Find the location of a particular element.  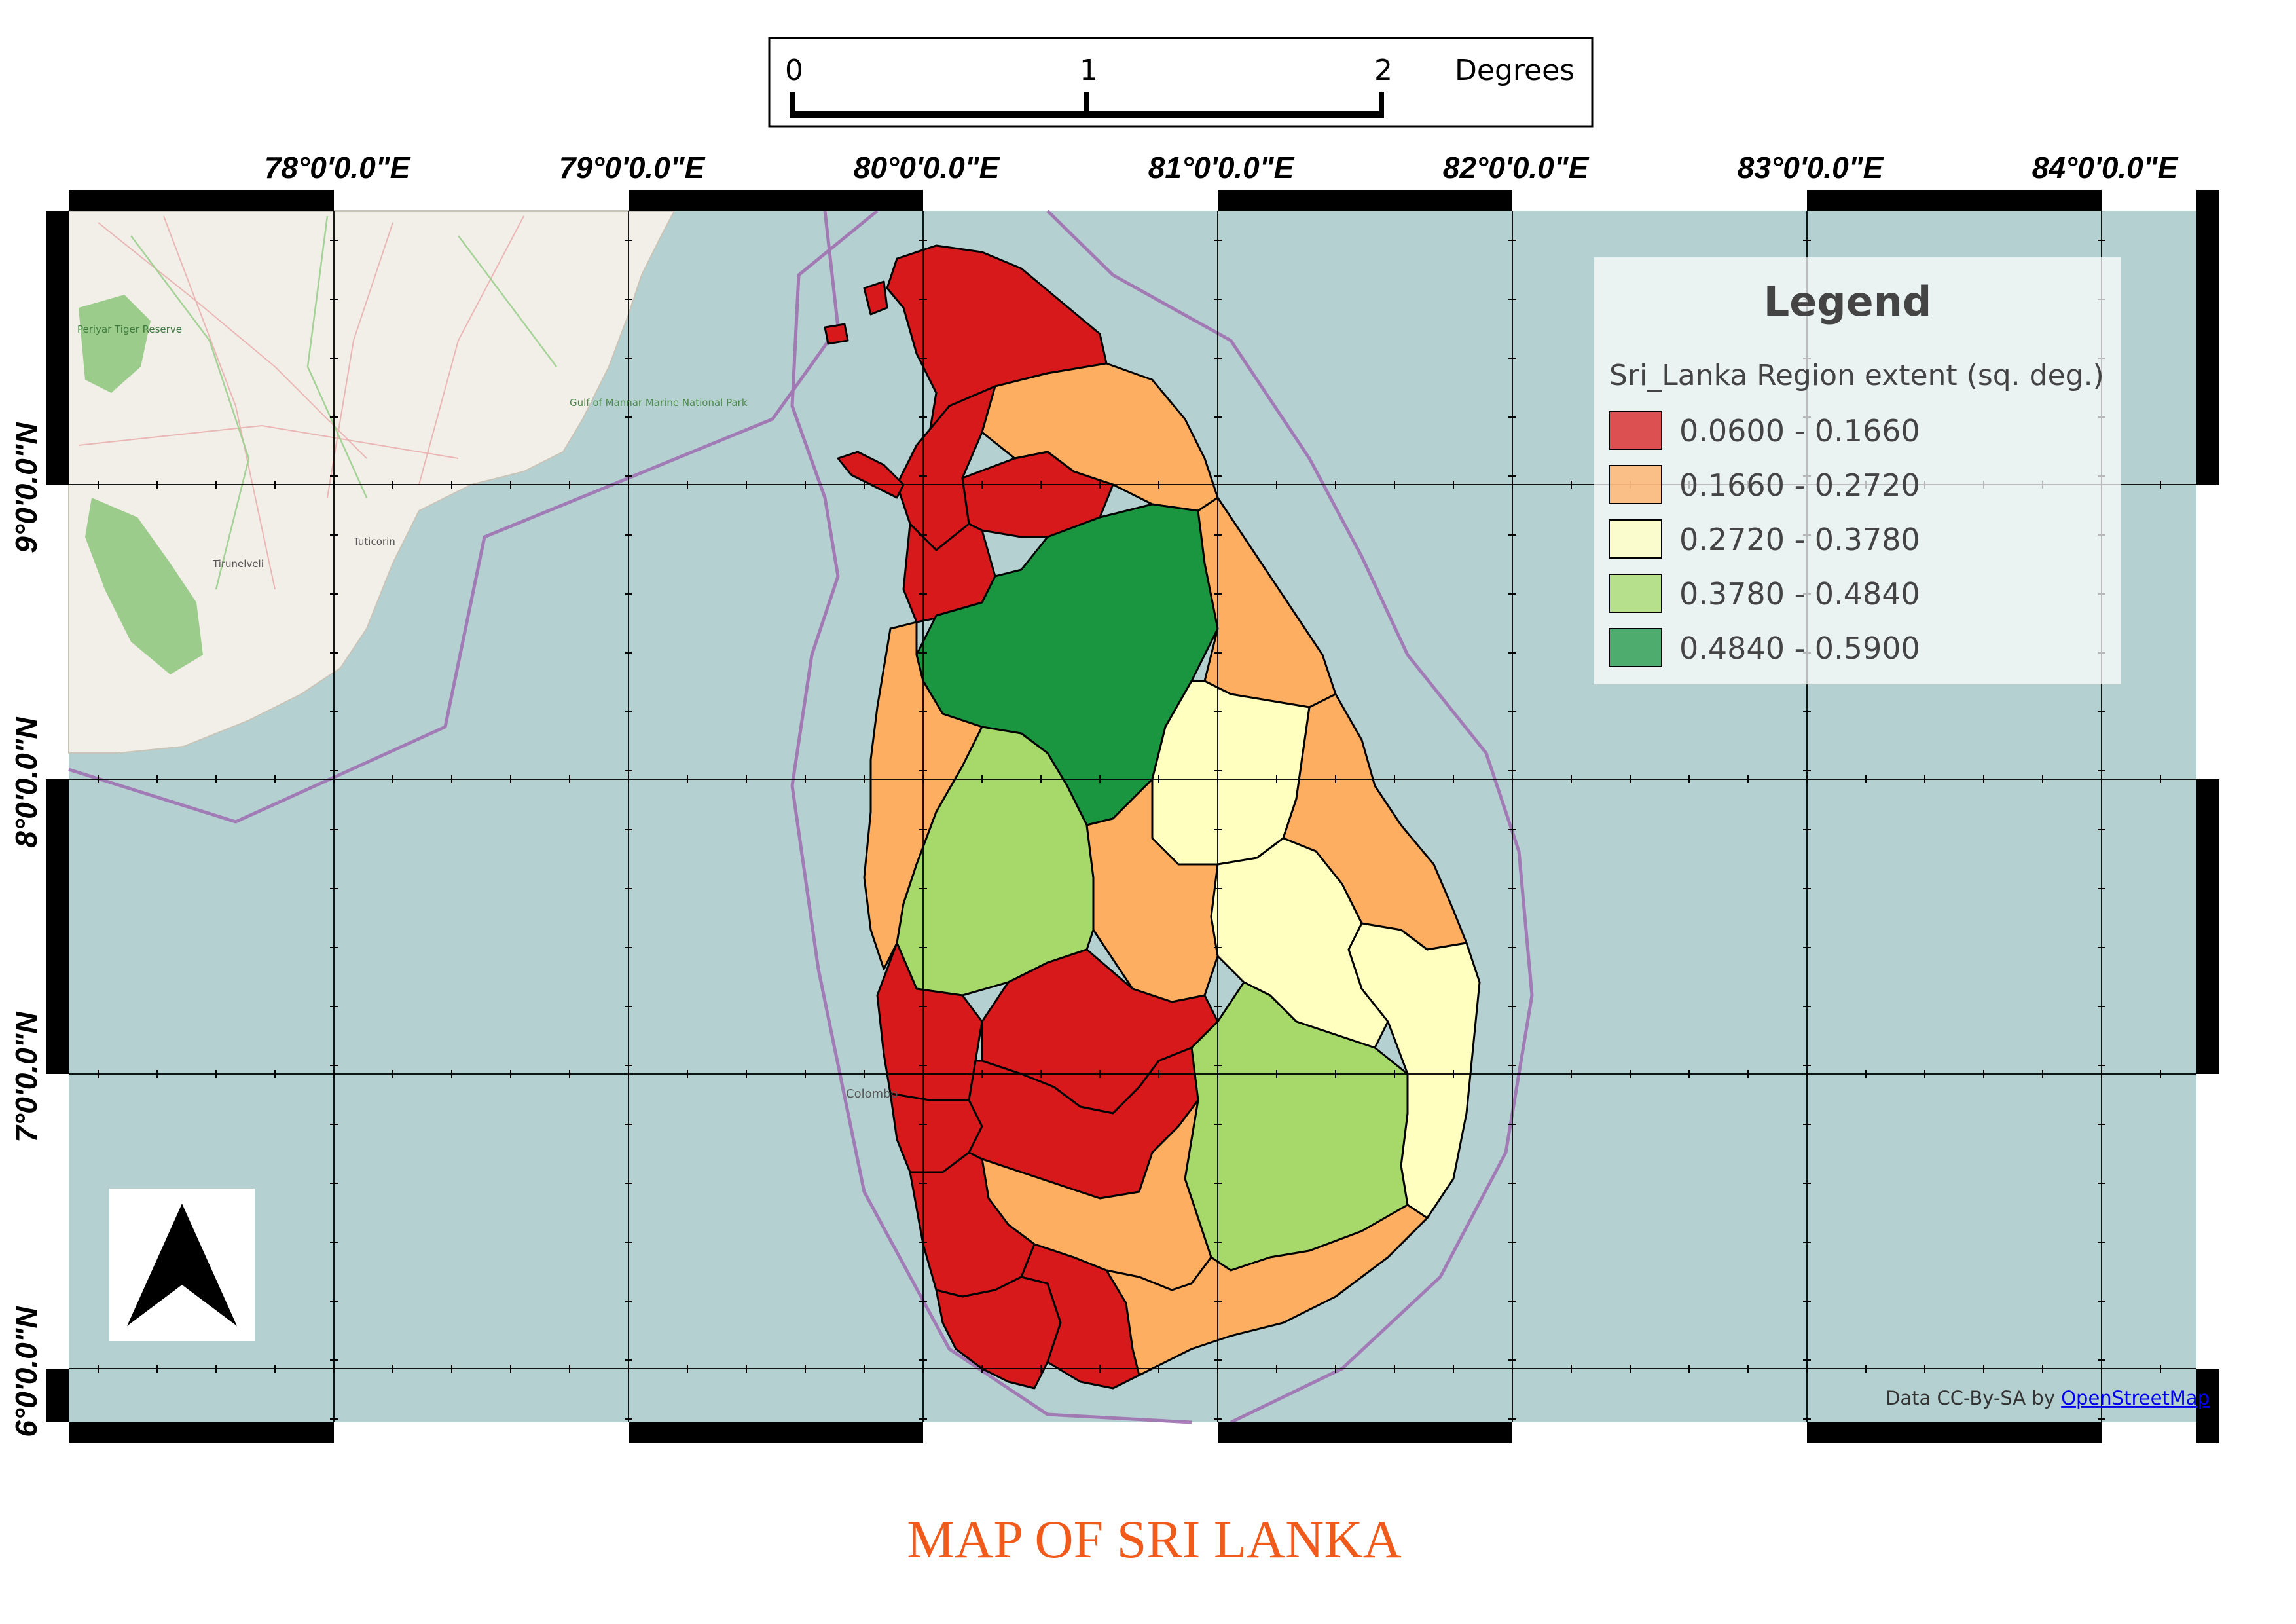

legend-subtitle: Sri_Lanka Region extent (sq. deg.) is located at coordinates (1856, 375).